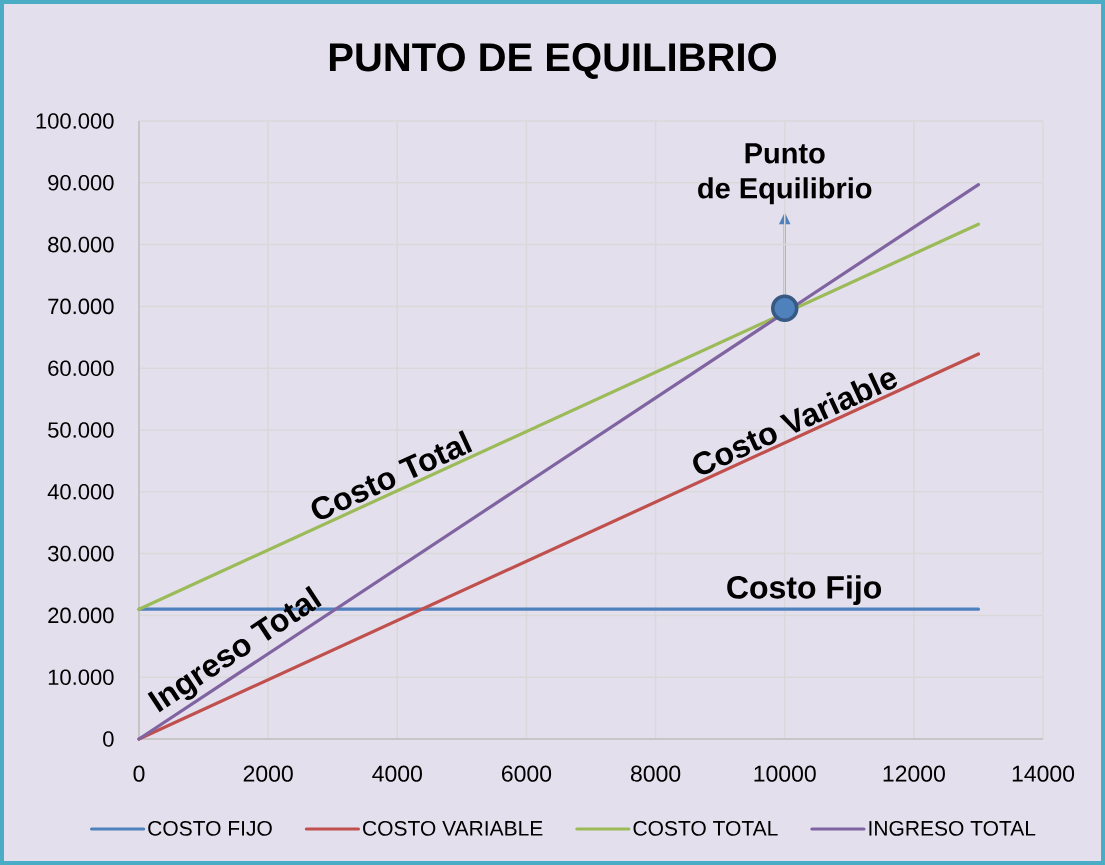 This screenshot has height=865, width=1105. I want to click on y-tick-label: 80.000, so click(81, 244).